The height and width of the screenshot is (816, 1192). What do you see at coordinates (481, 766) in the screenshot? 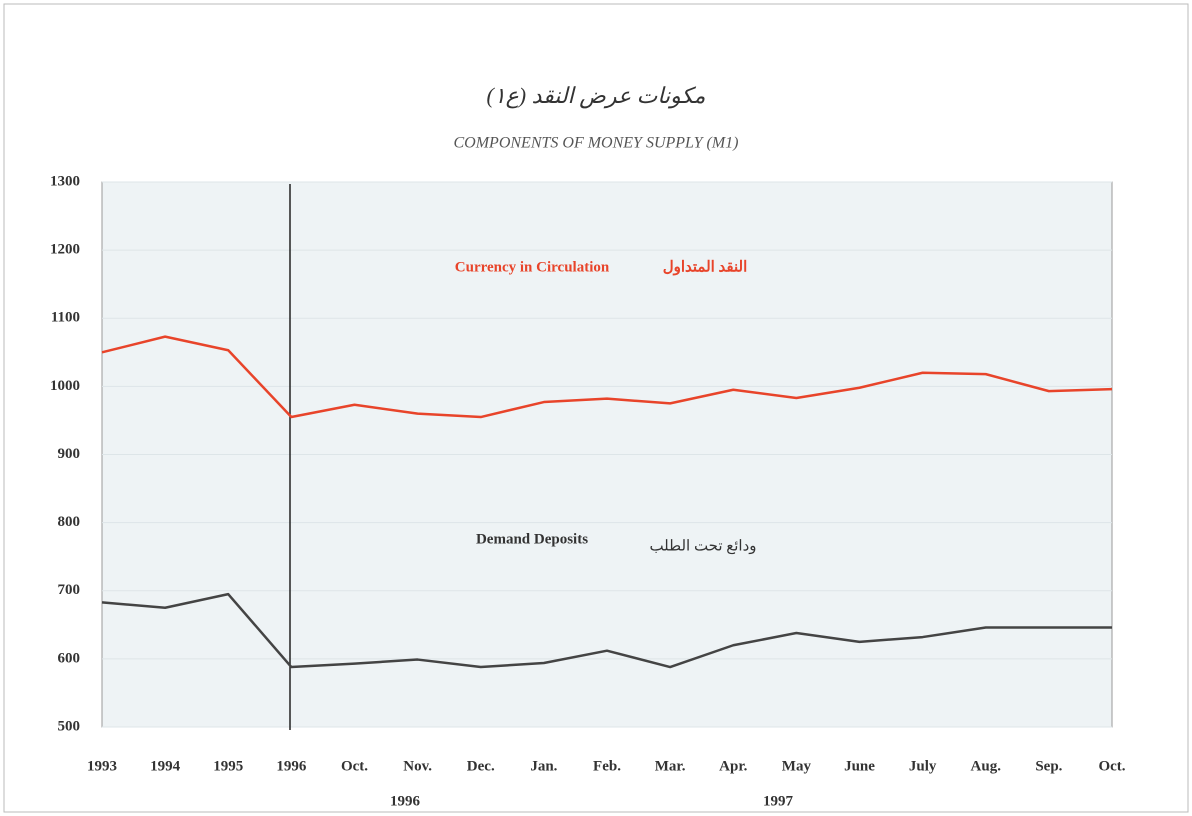
I see `x-tick-label: Dec.` at bounding box center [481, 766].